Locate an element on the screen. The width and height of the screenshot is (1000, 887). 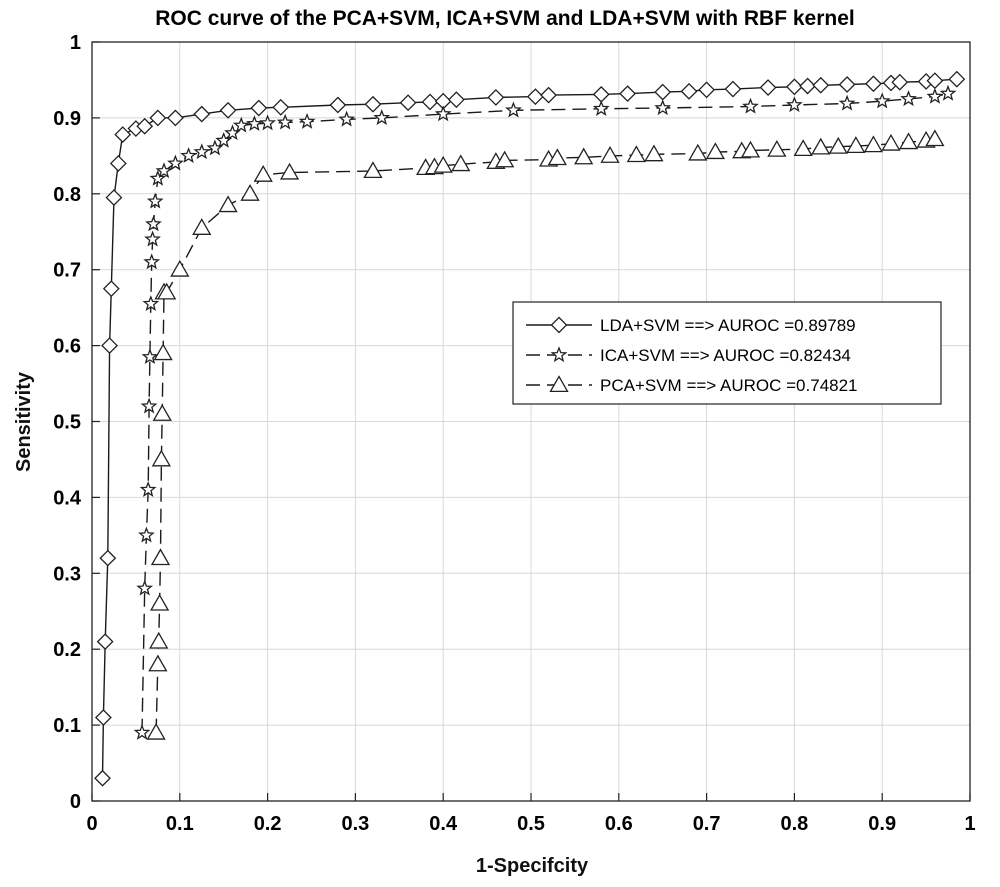
x-tick-label: 0.4 is located at coordinates (443, 824).